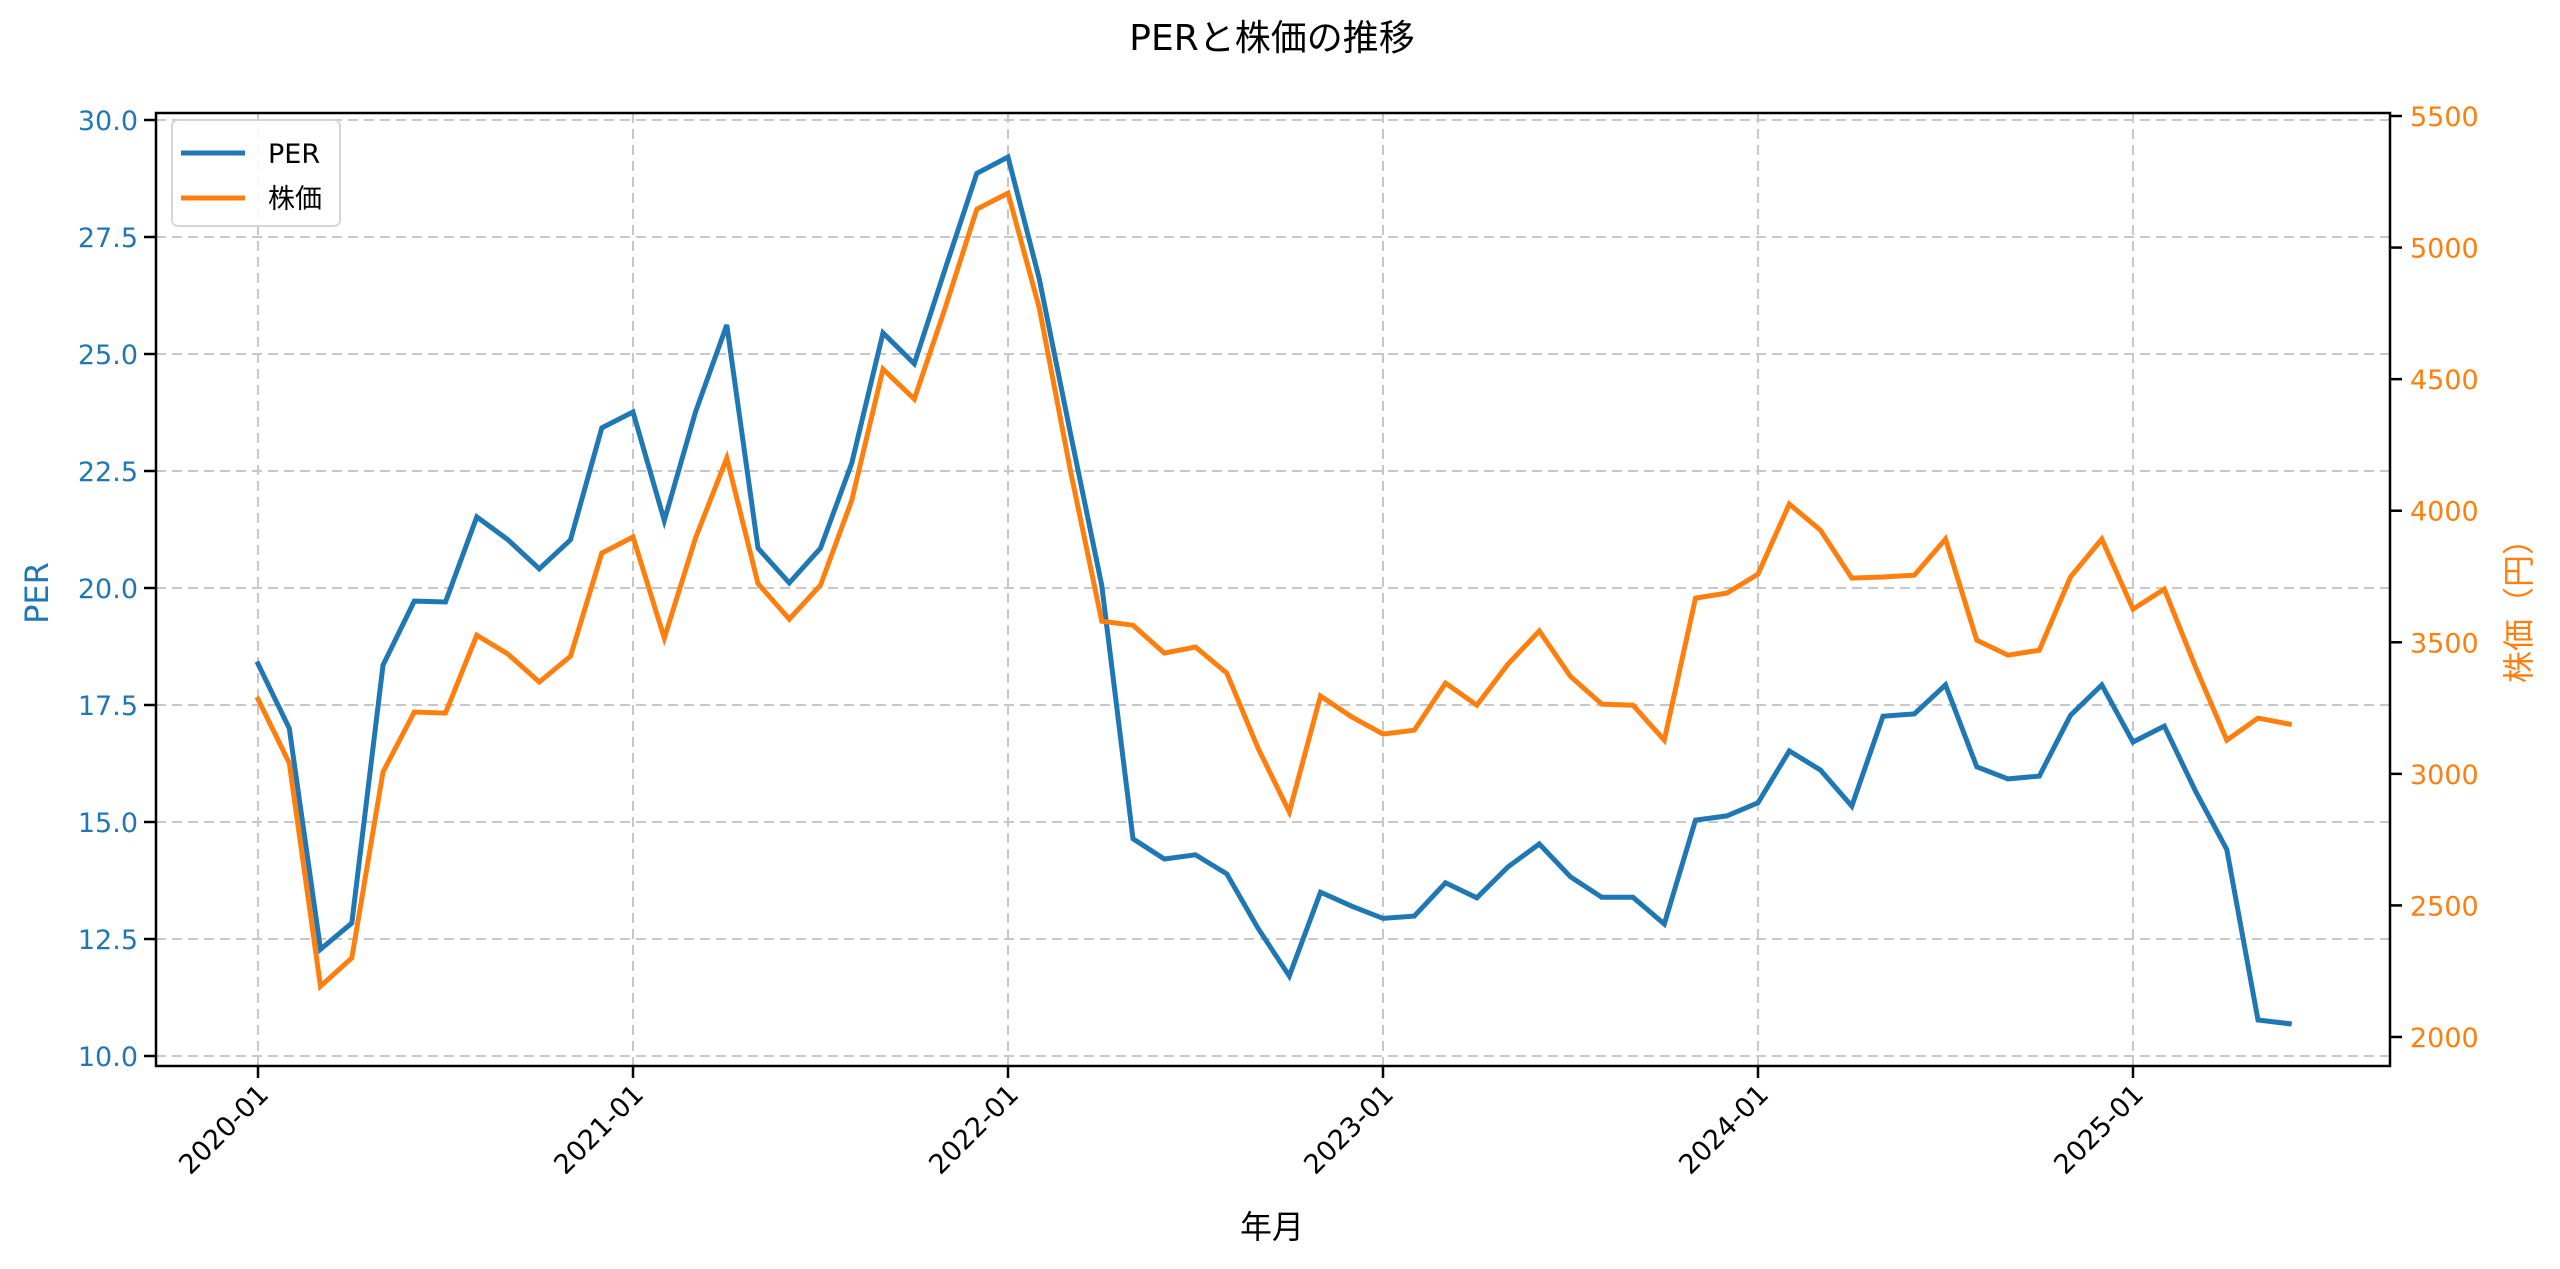 This screenshot has width=2560, height=1269. I want to click on y-right-tick-label: 2000, so click(2444, 1038).